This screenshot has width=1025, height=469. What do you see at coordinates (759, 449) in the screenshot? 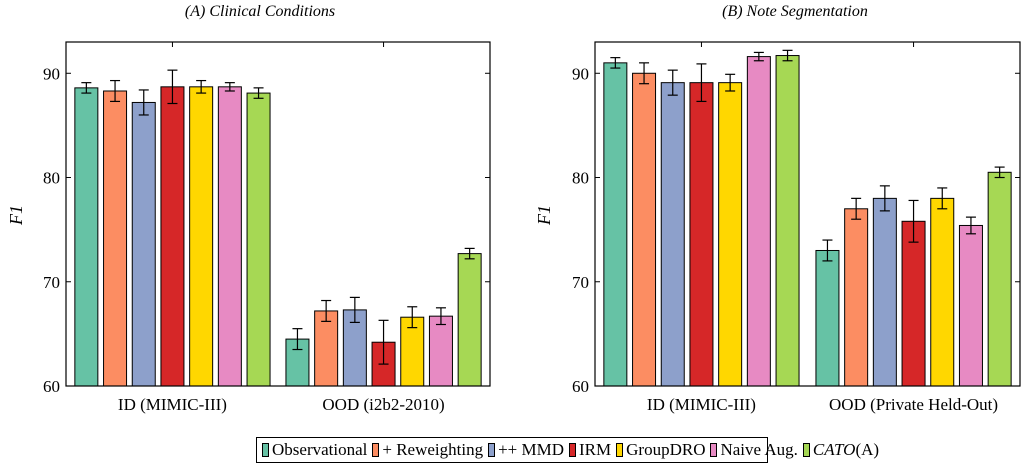
I see `legend-label-naive-aug: Naive Aug.` at bounding box center [759, 449].